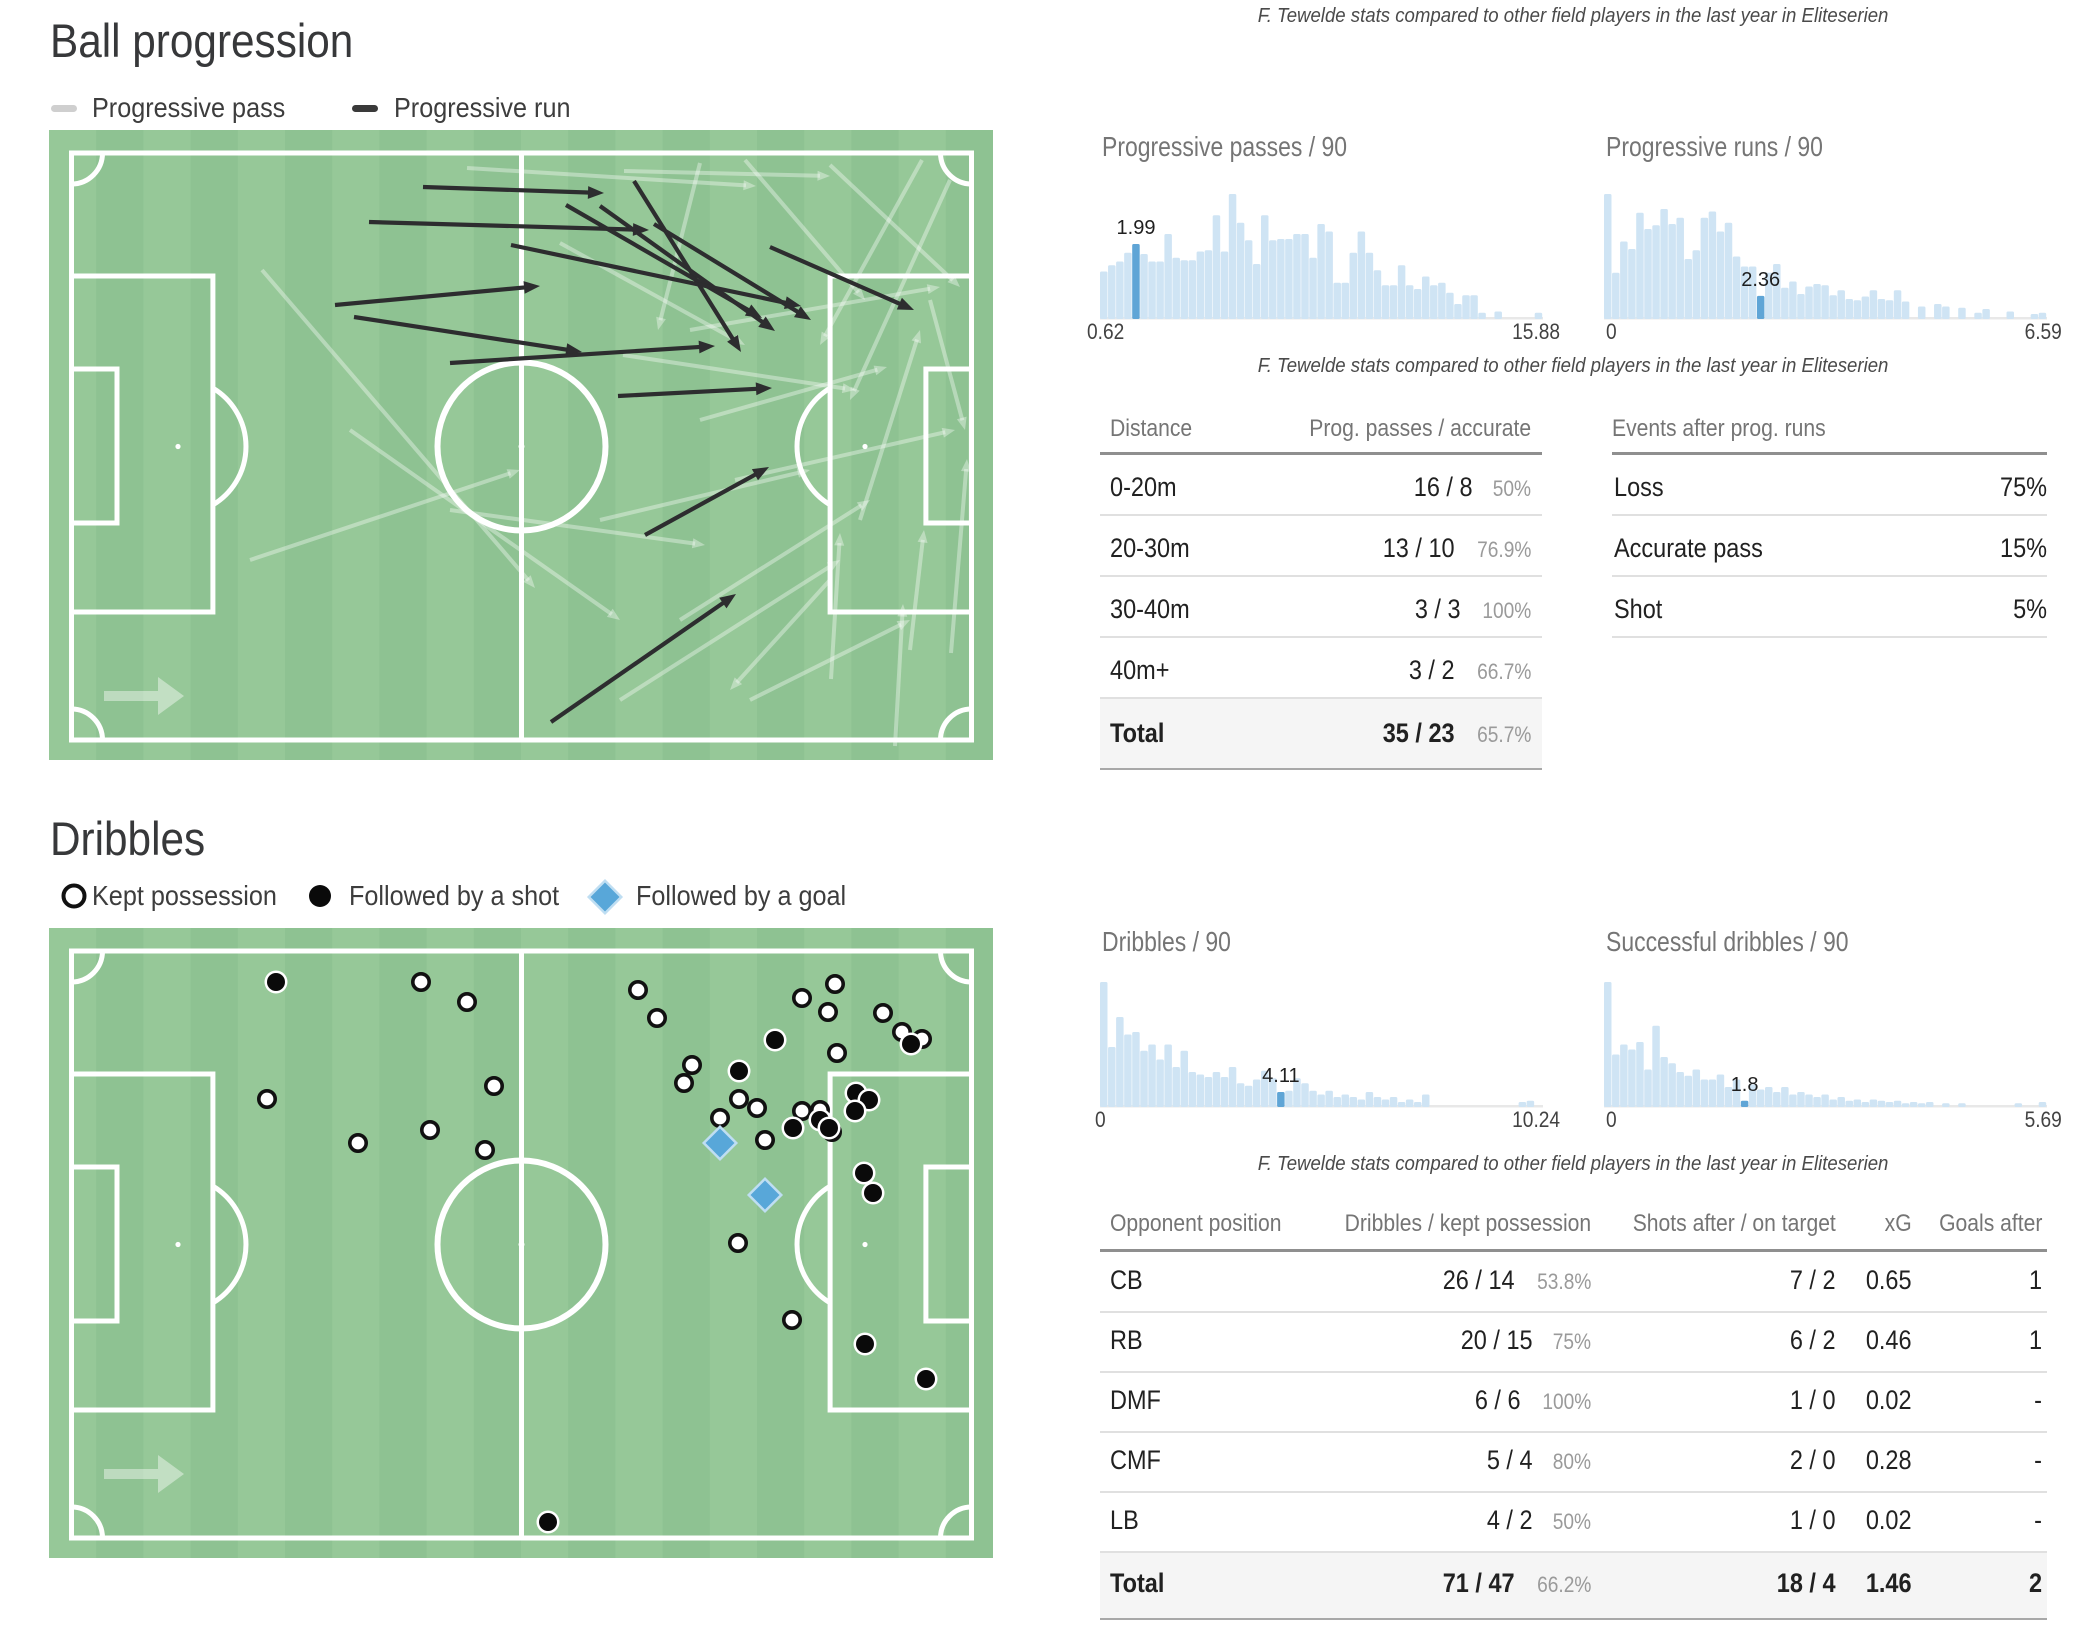  I want to click on svg-text: 2.36, so click(1760, 280).